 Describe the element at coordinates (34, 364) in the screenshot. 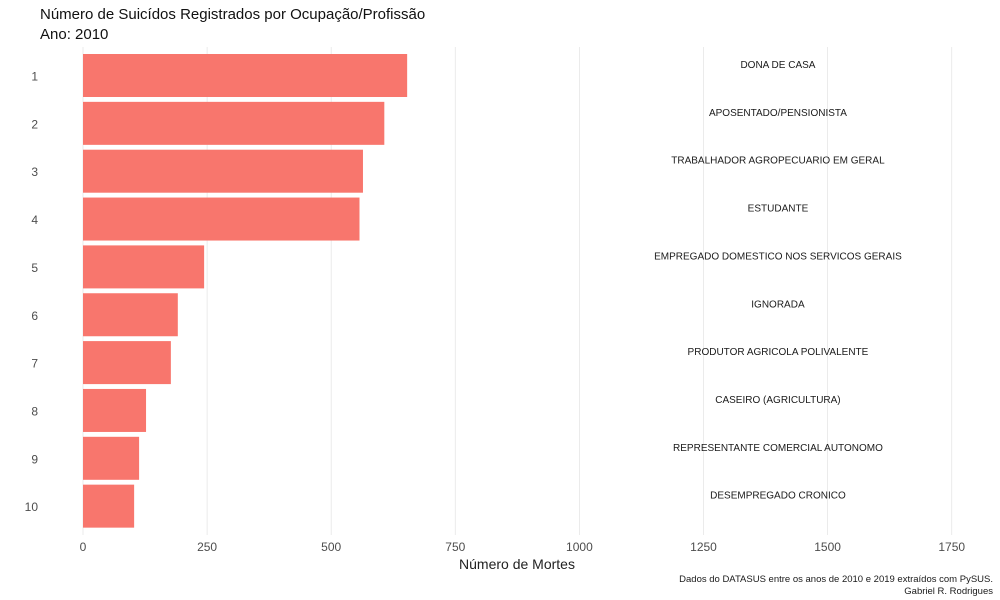

I see `y-tick-label-7: 7` at that location.